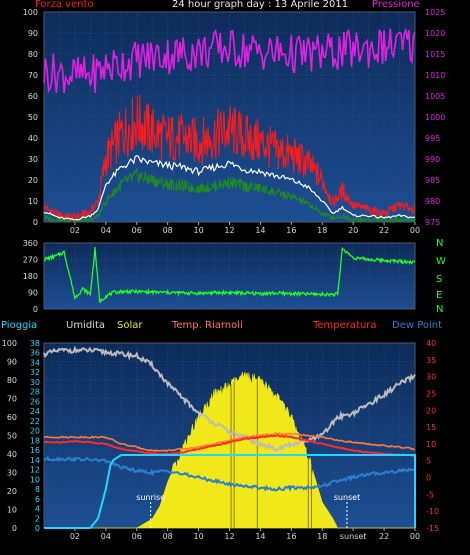 This screenshot has height=555, width=470. Describe the element at coordinates (33, 54) in the screenshot. I see `wind-panel-y-tick-label: 80` at that location.